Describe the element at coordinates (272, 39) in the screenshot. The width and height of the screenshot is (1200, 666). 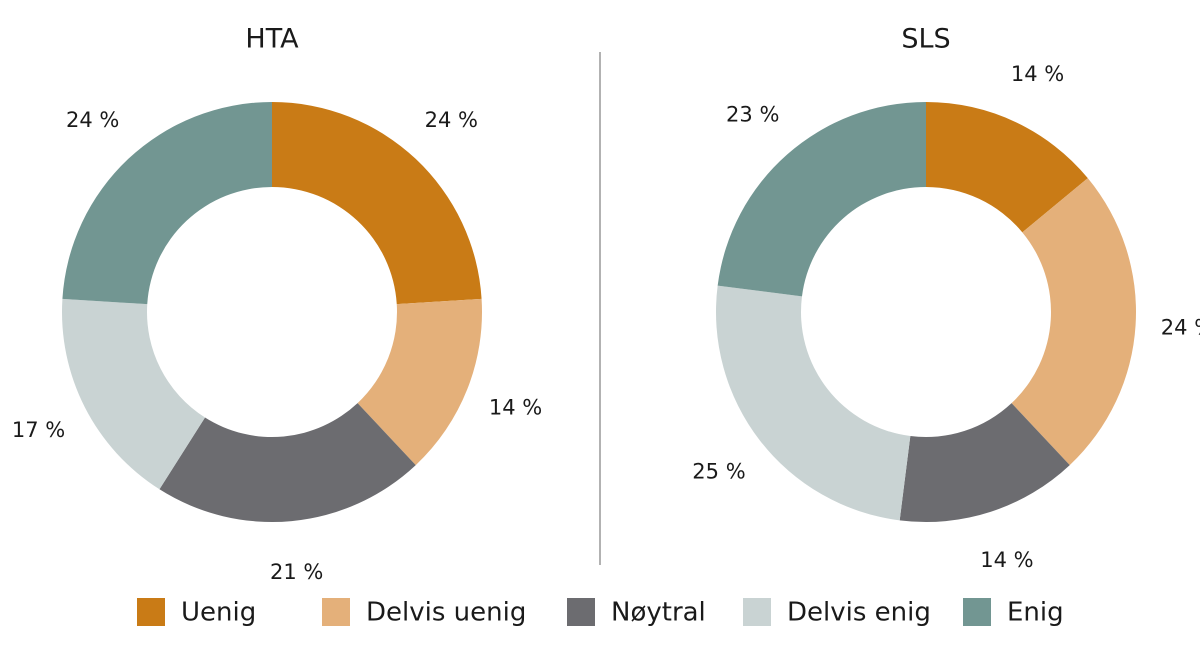
I see `chart-title: HTA` at that location.